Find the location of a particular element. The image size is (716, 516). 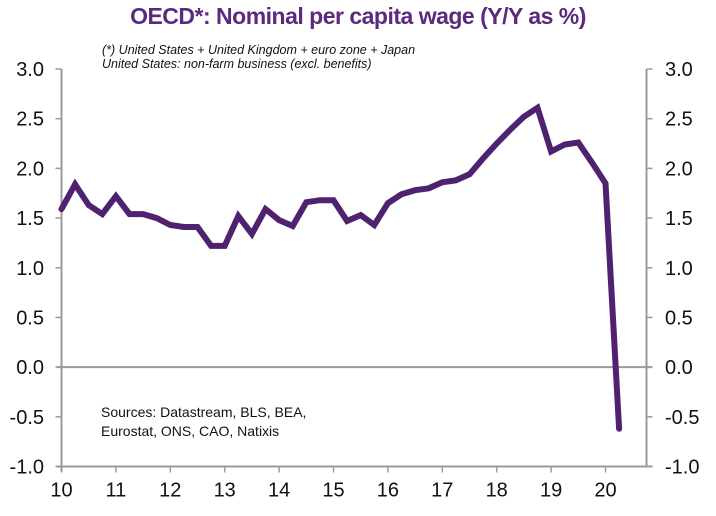

y-tick-label-right: -1.0 is located at coordinates (682, 468).